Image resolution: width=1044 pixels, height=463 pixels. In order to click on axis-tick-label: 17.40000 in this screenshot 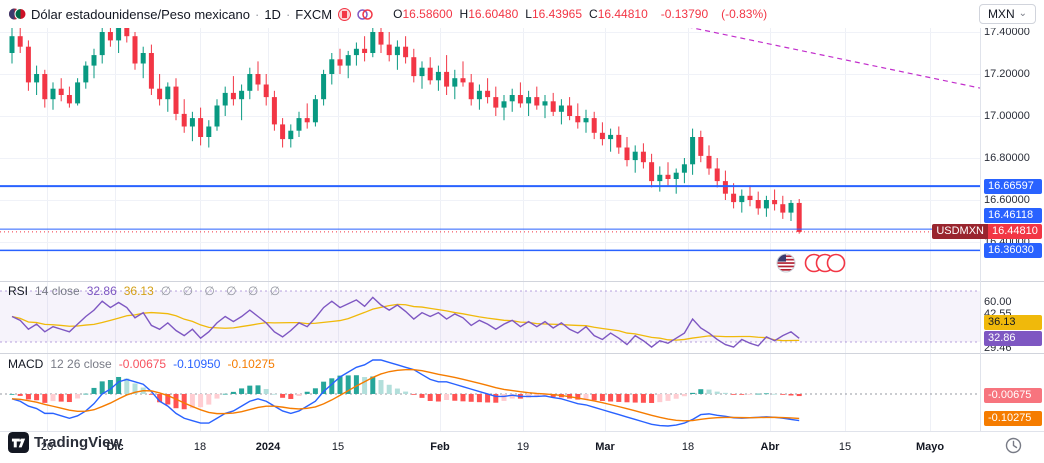, I will do `click(1007, 32)`.